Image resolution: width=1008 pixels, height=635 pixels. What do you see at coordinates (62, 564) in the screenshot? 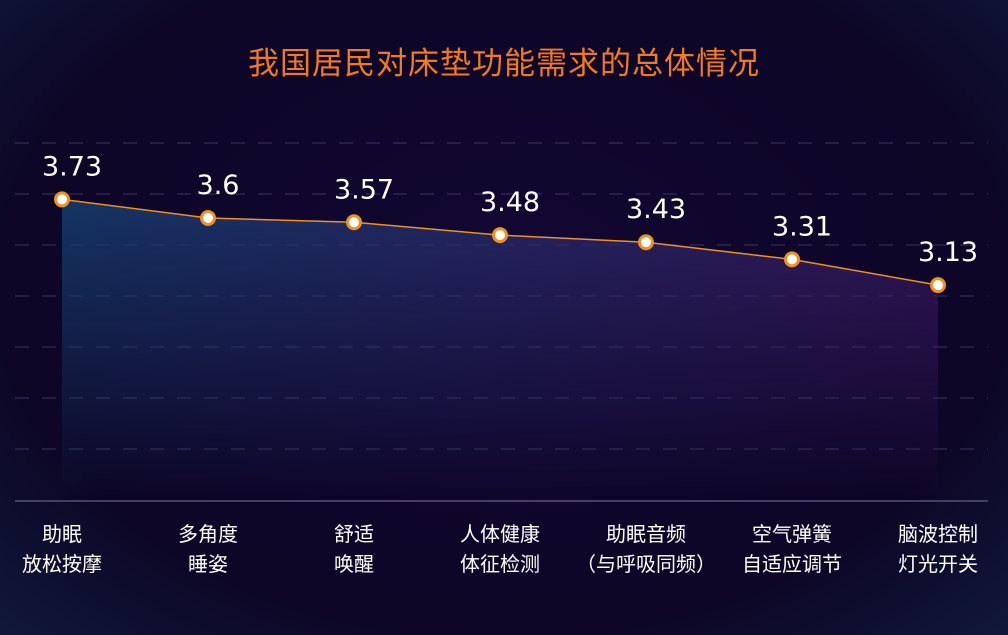
I see `x-tick-label-line: 放松按摩` at bounding box center [62, 564].